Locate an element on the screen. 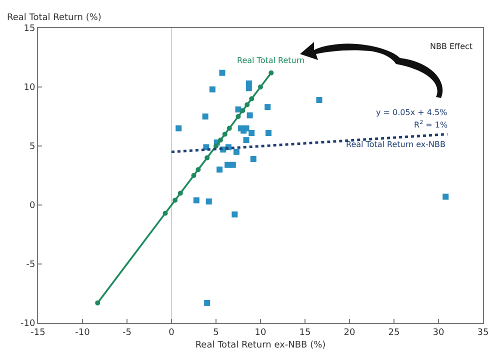 This screenshot has height=362, width=500. x-tick-label: 10 is located at coordinates (260, 333).